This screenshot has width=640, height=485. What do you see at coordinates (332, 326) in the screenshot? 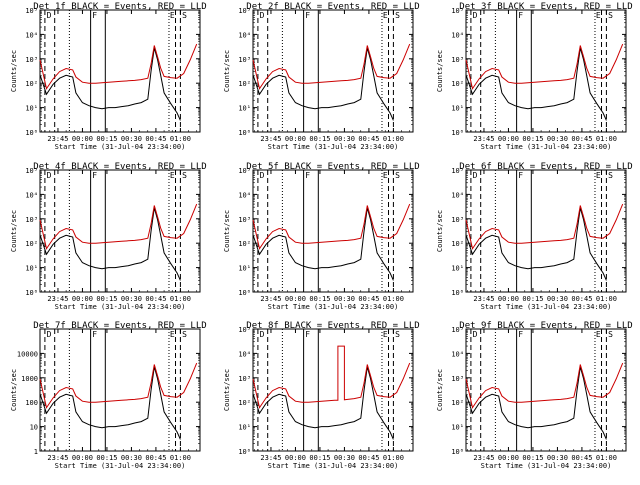
I see `plot-title: Det 8f BLACK = Events, RED = LLD` at bounding box center [332, 326].